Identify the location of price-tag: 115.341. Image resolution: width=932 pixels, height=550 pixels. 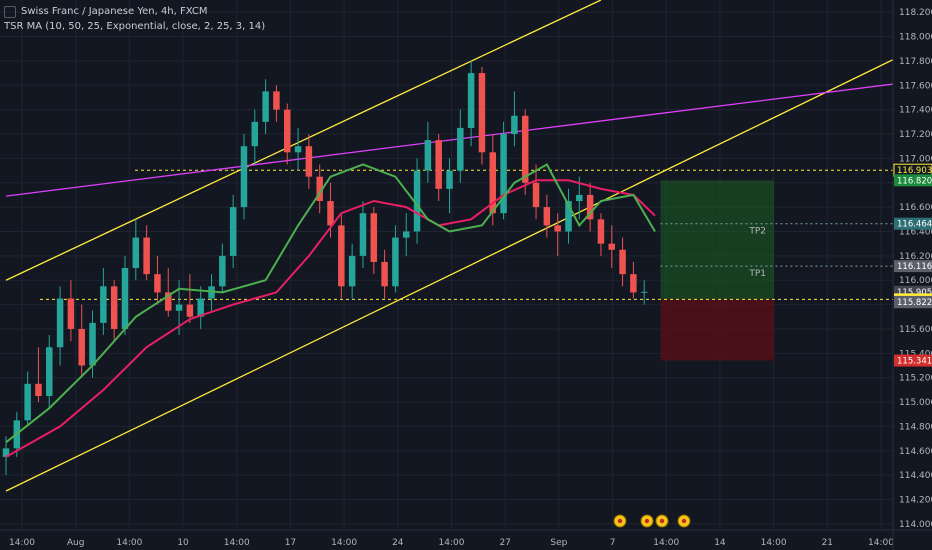
(913, 360).